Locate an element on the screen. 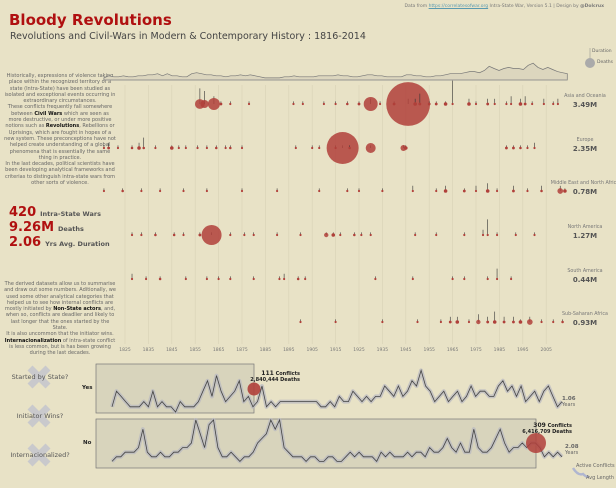 The image size is (616, 488). source-link: https://correlatesofwar.org is located at coordinates (458, 6).